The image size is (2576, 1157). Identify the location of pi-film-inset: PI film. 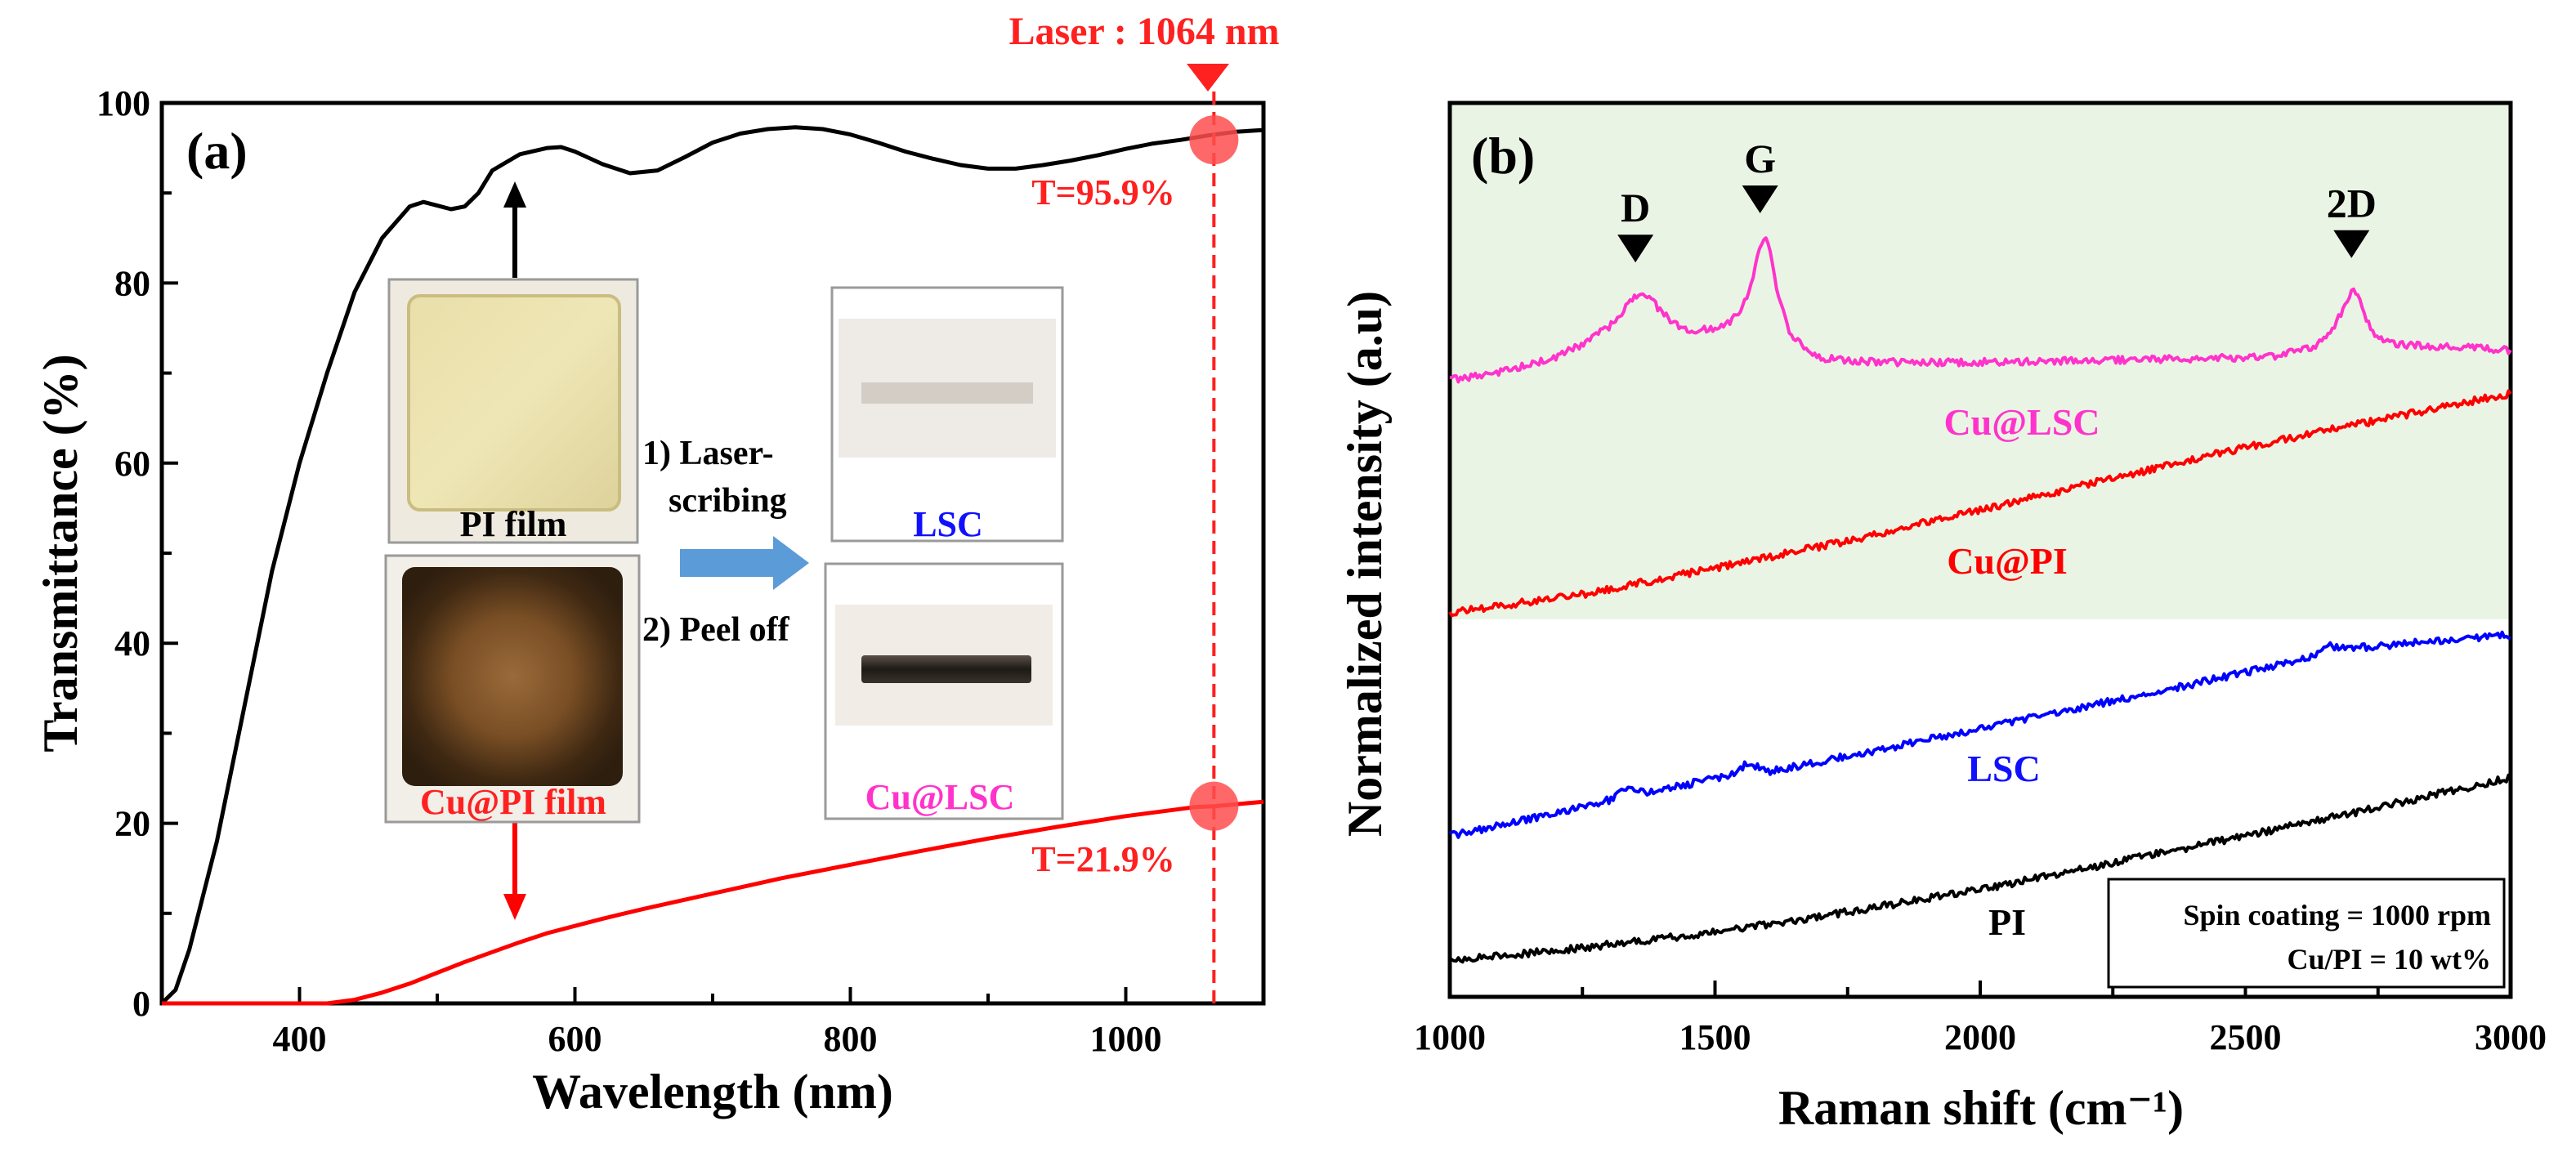
(513, 411).